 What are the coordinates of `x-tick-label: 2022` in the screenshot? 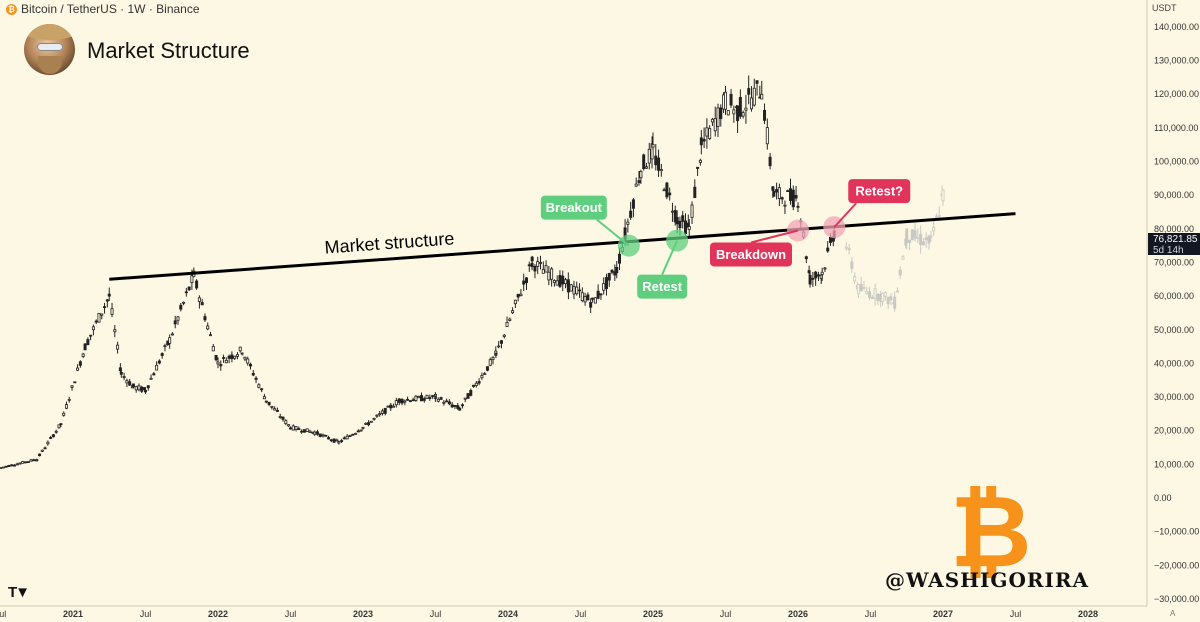 It's located at (218, 614).